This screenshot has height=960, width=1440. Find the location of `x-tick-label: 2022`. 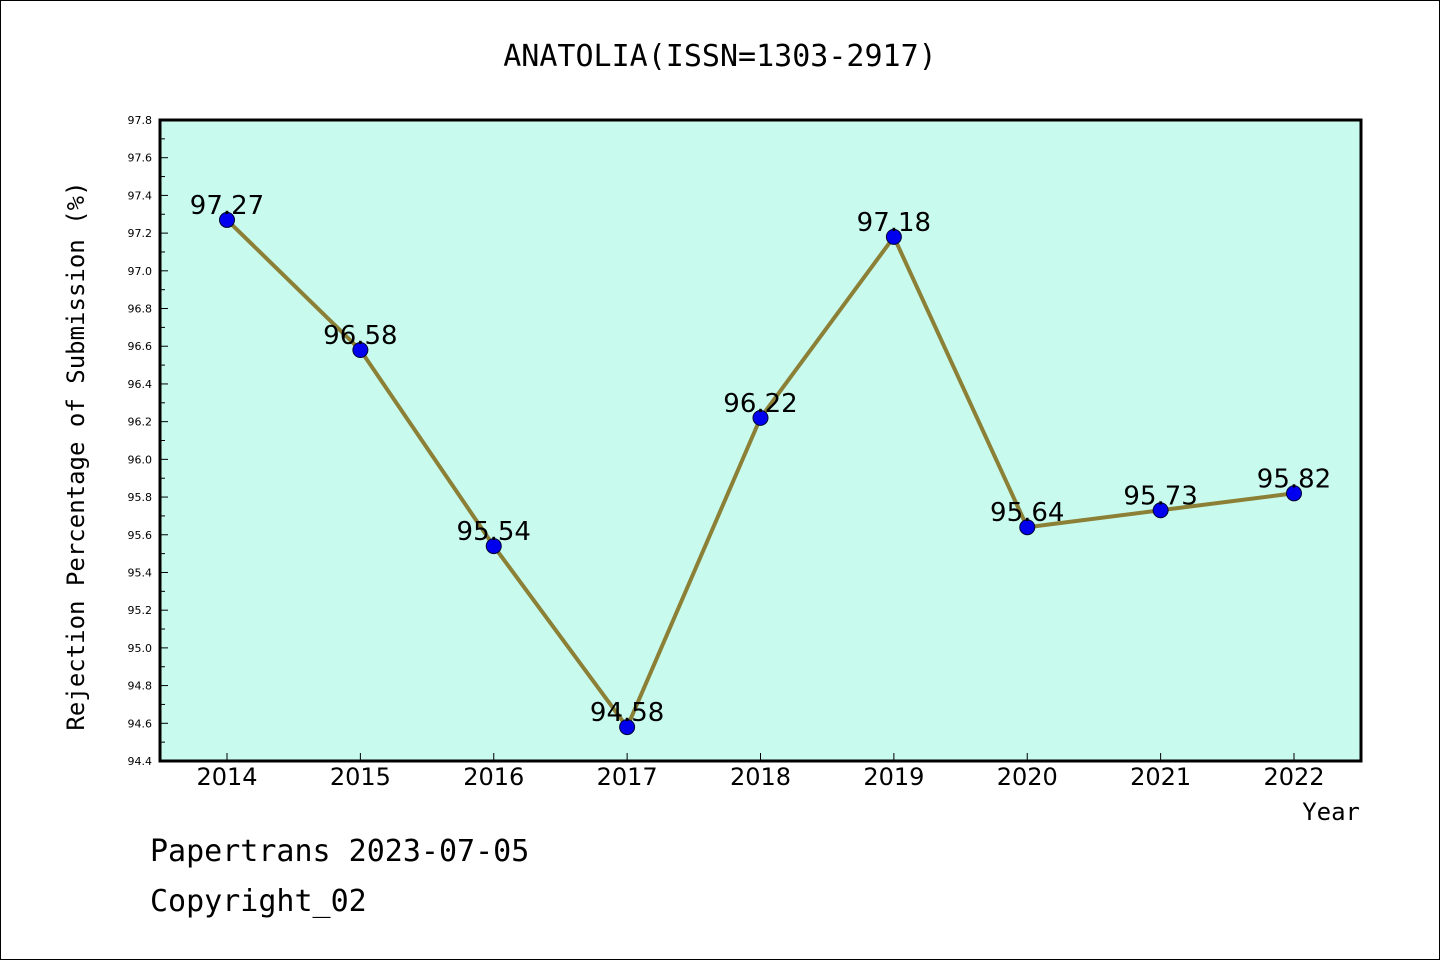

x-tick-label: 2022 is located at coordinates (1293, 777).